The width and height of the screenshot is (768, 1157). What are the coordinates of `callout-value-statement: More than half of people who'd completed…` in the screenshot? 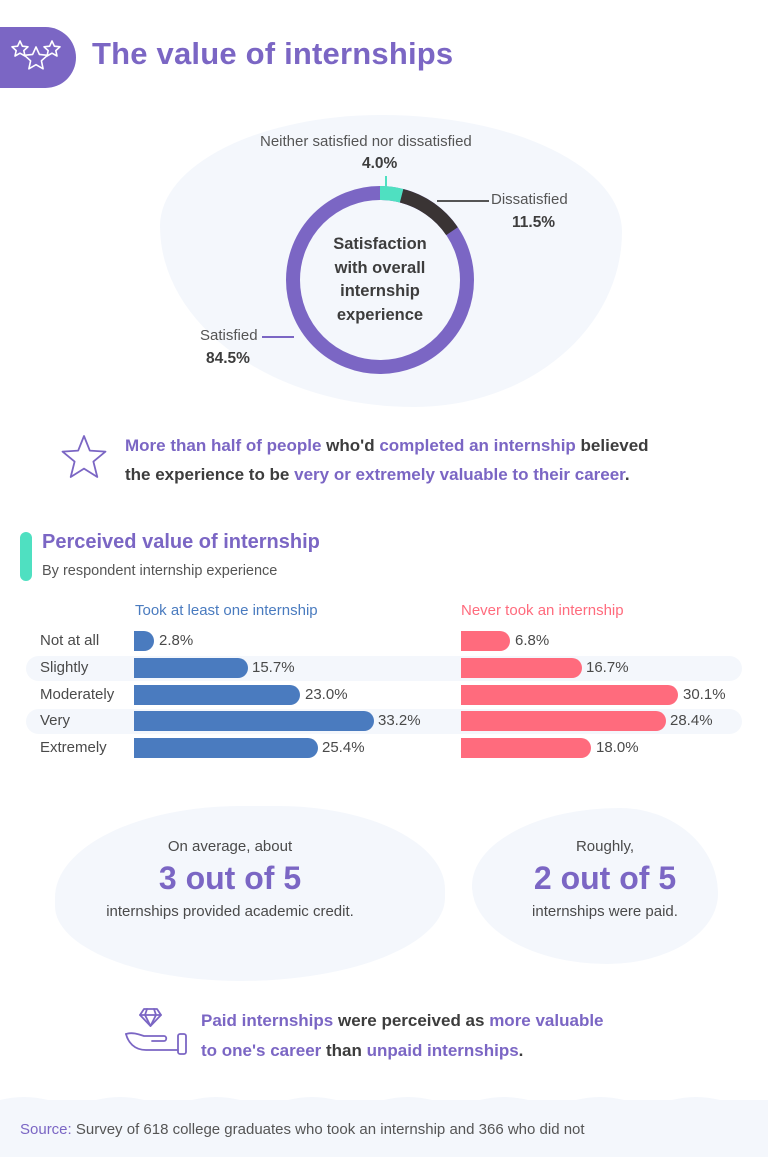 It's located at (387, 460).